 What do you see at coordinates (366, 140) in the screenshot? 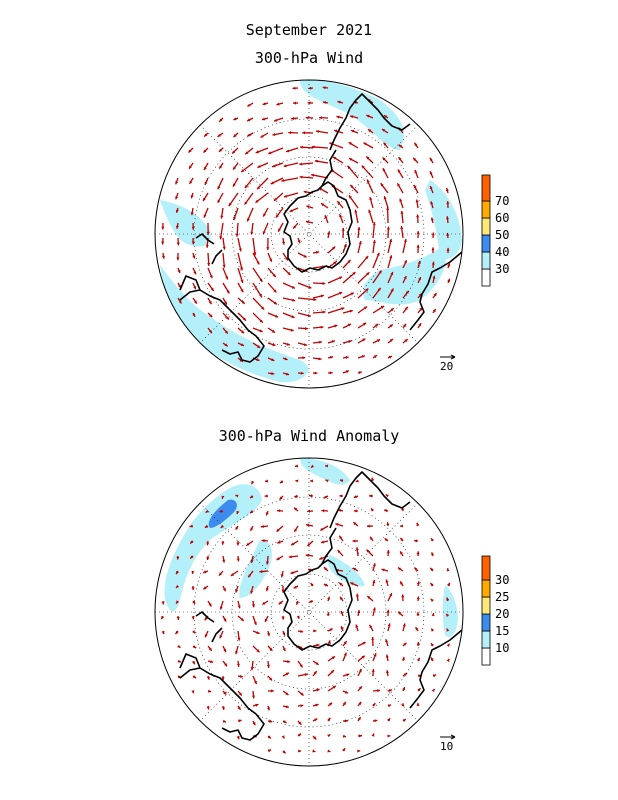
I see `south-america-coast` at bounding box center [366, 140].